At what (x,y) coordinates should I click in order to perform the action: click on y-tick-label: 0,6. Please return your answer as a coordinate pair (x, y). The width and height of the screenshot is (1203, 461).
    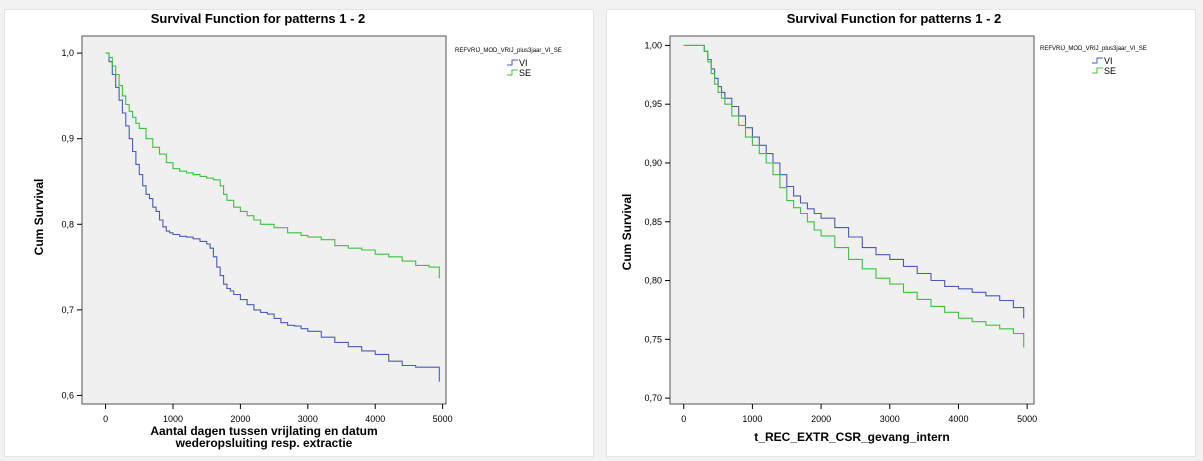
    Looking at the image, I should click on (67, 395).